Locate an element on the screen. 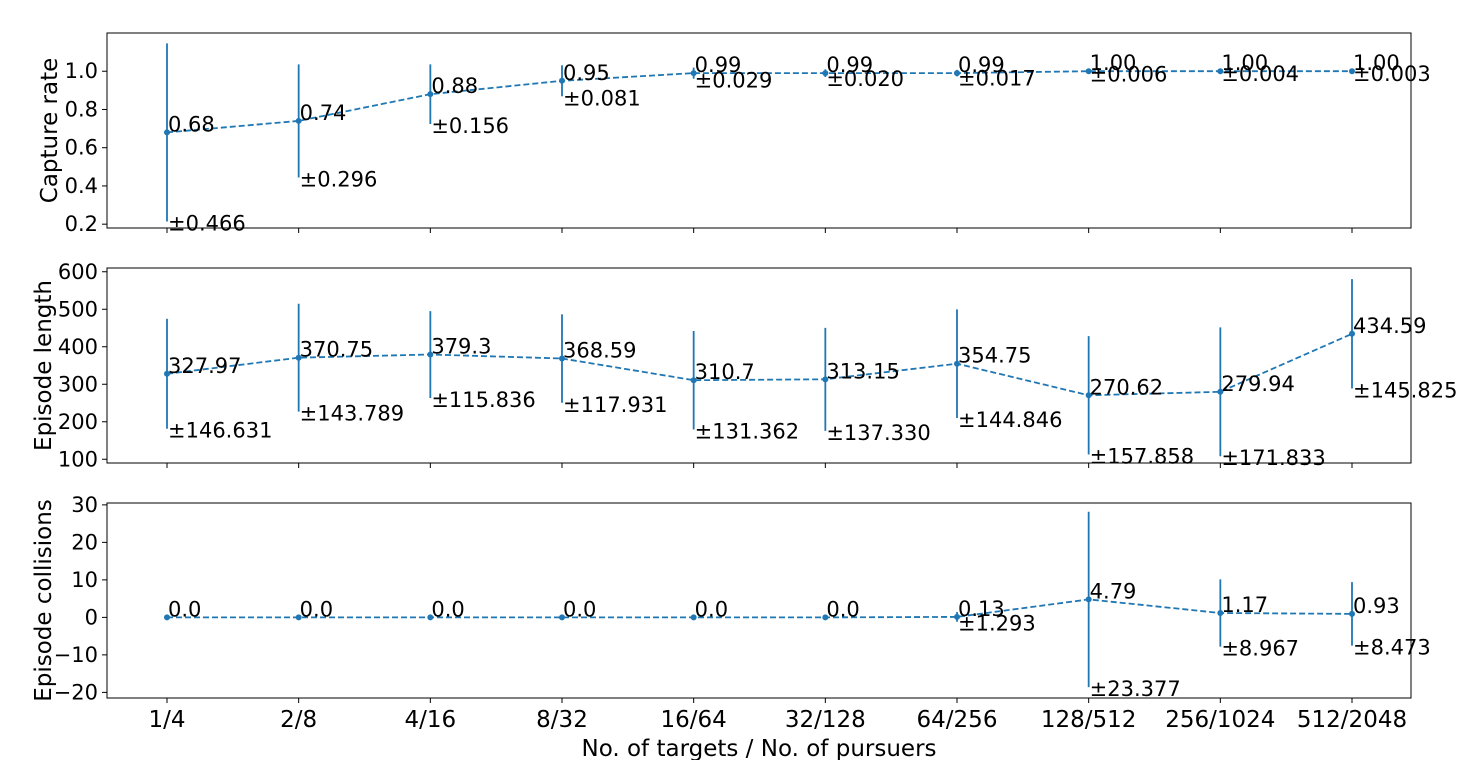 The image size is (1471, 760). error-label: ±144.846 is located at coordinates (1010, 420).